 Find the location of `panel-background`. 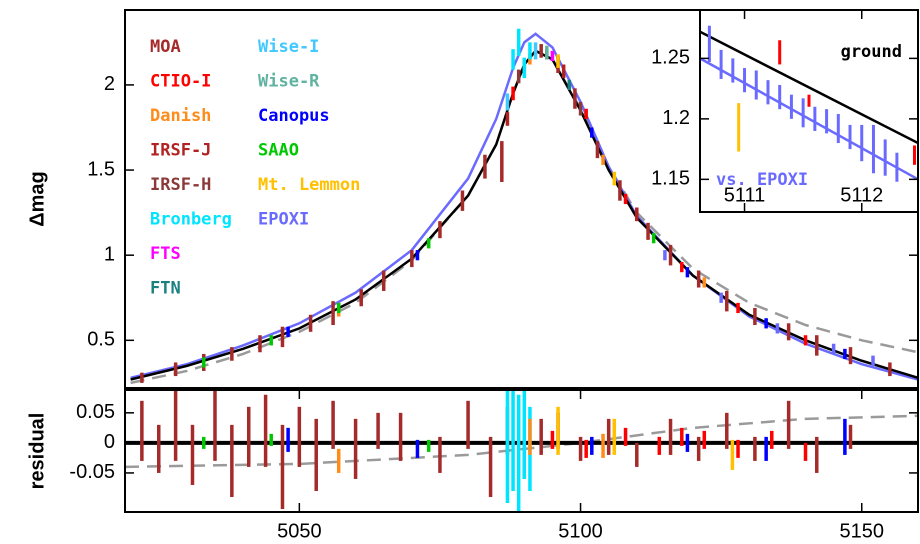

panel-background is located at coordinates (809, 111).